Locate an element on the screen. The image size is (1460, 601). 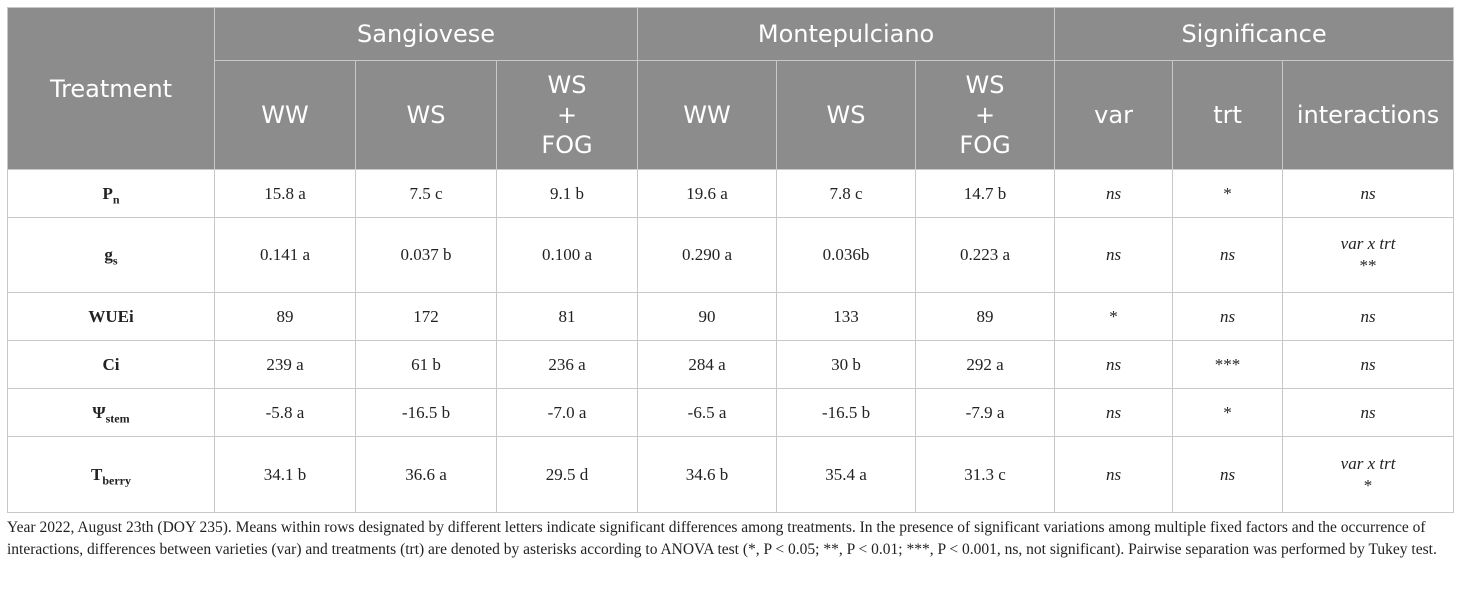
cell-value: 0.223 a is located at coordinates (985, 255).